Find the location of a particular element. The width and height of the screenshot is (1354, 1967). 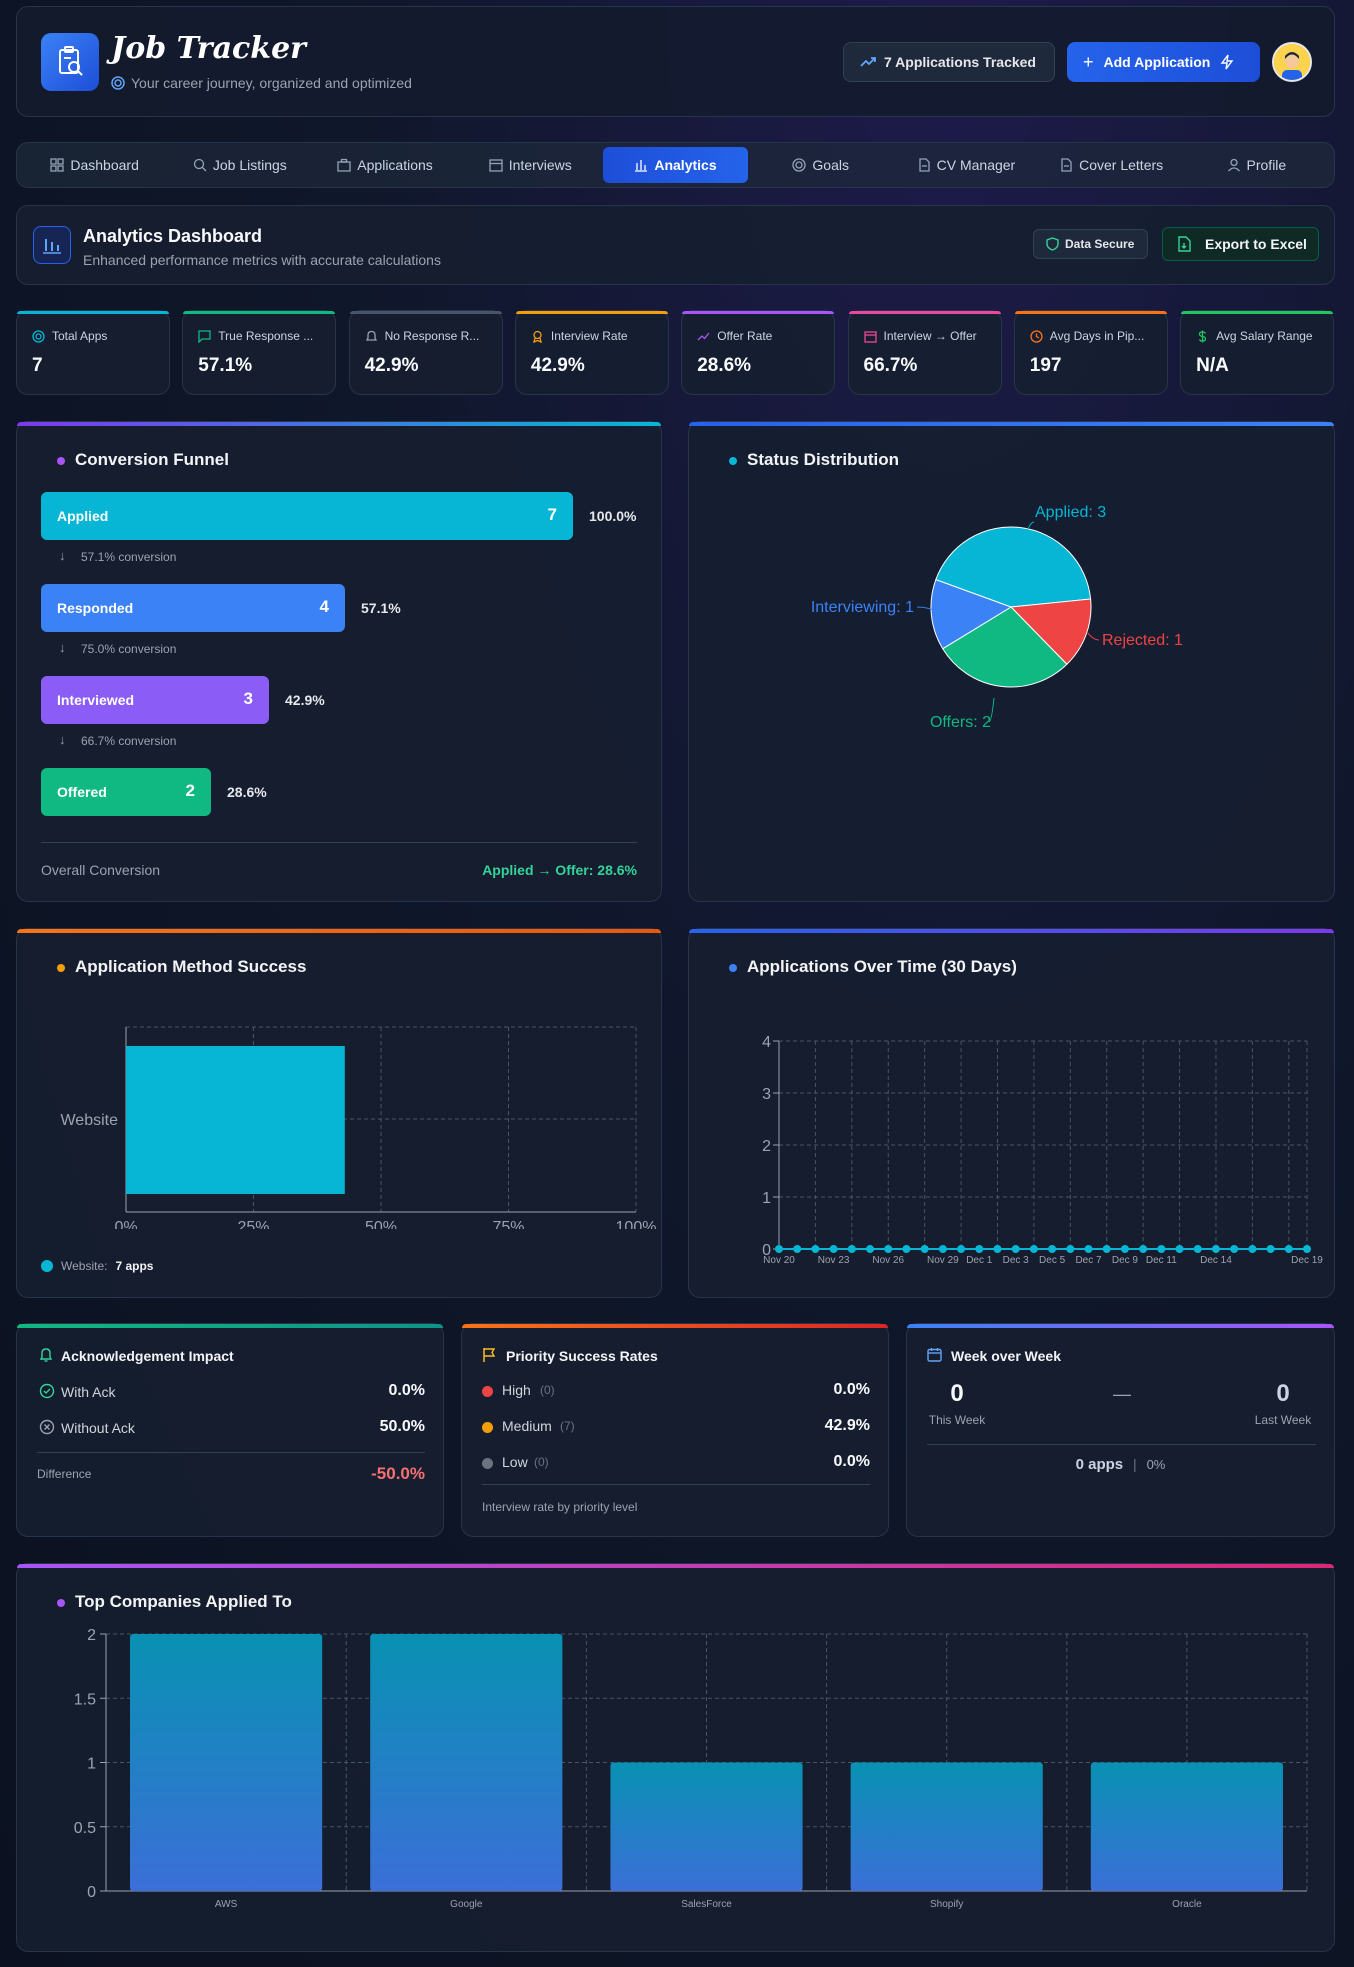

time-title: Applications Over Time (30 Days) is located at coordinates (873, 967).